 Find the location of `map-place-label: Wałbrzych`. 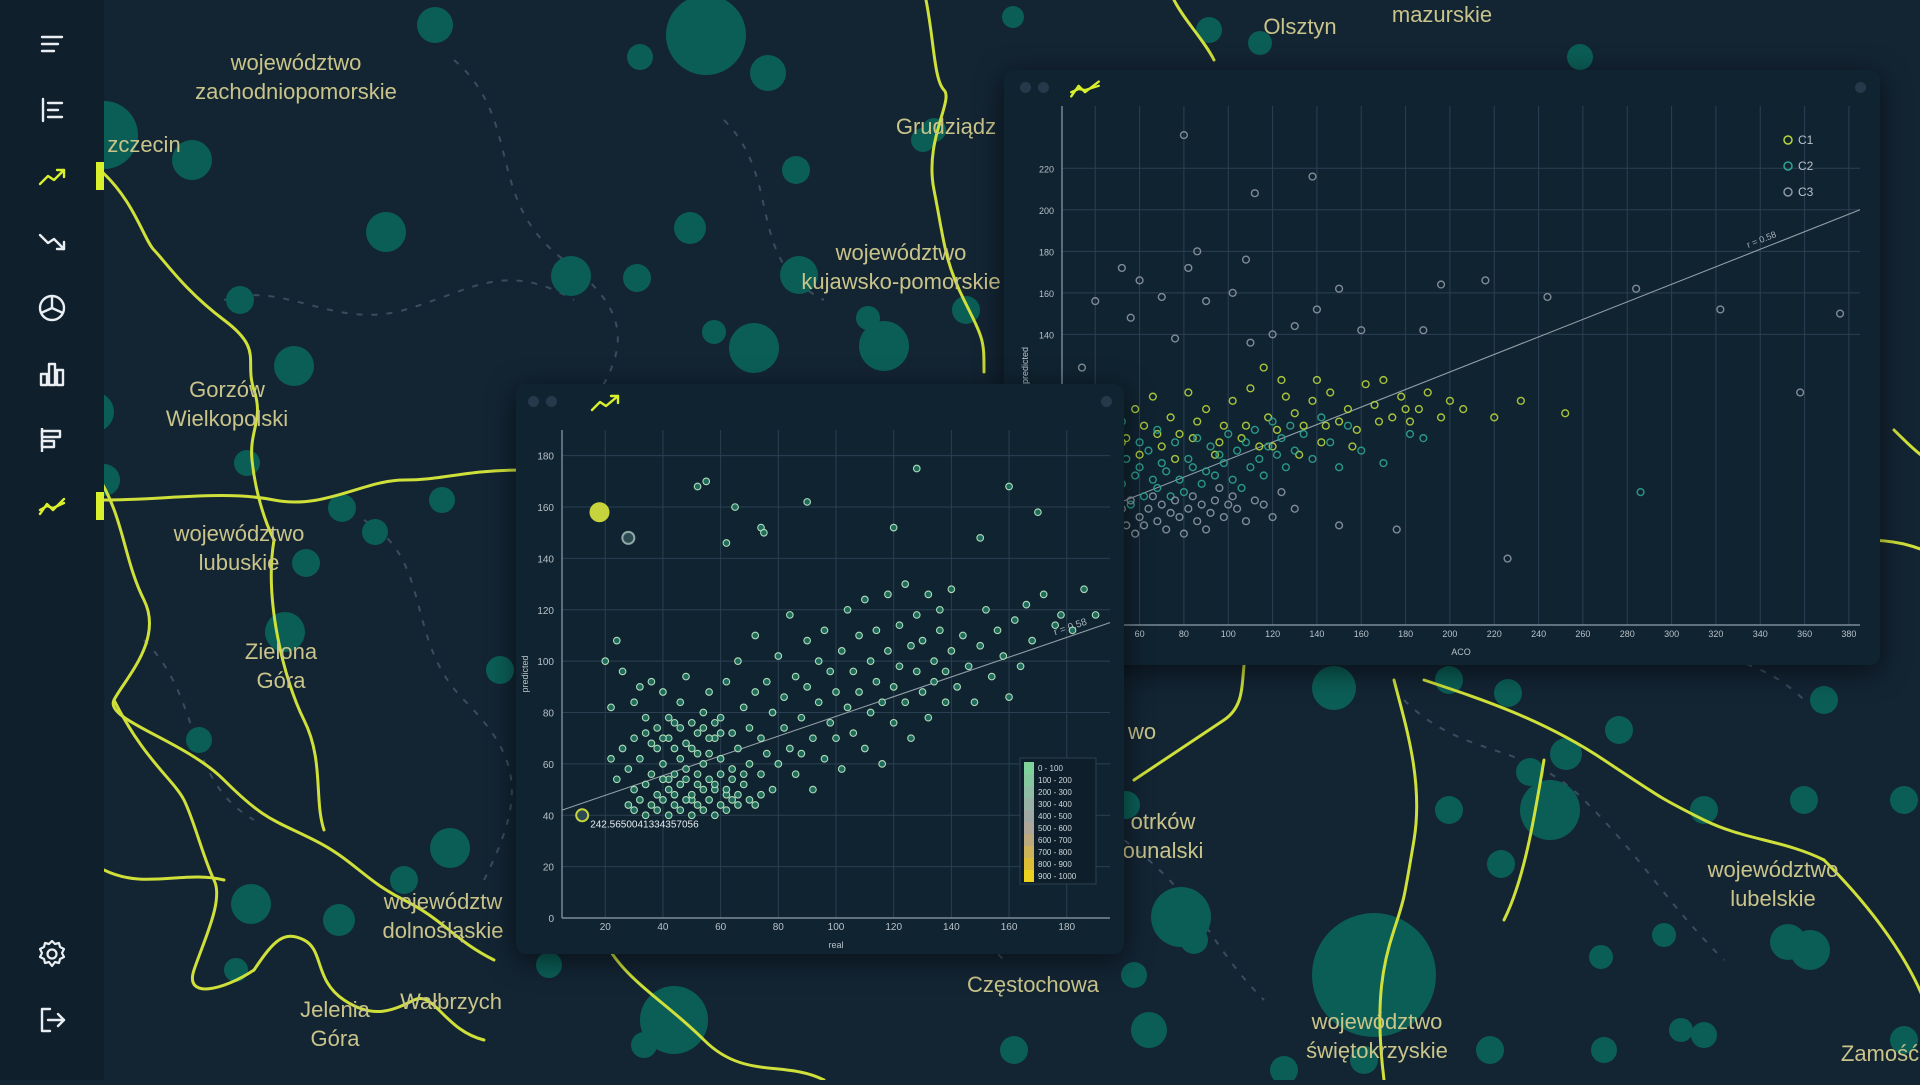

map-place-label: Wałbrzych is located at coordinates (451, 1001).